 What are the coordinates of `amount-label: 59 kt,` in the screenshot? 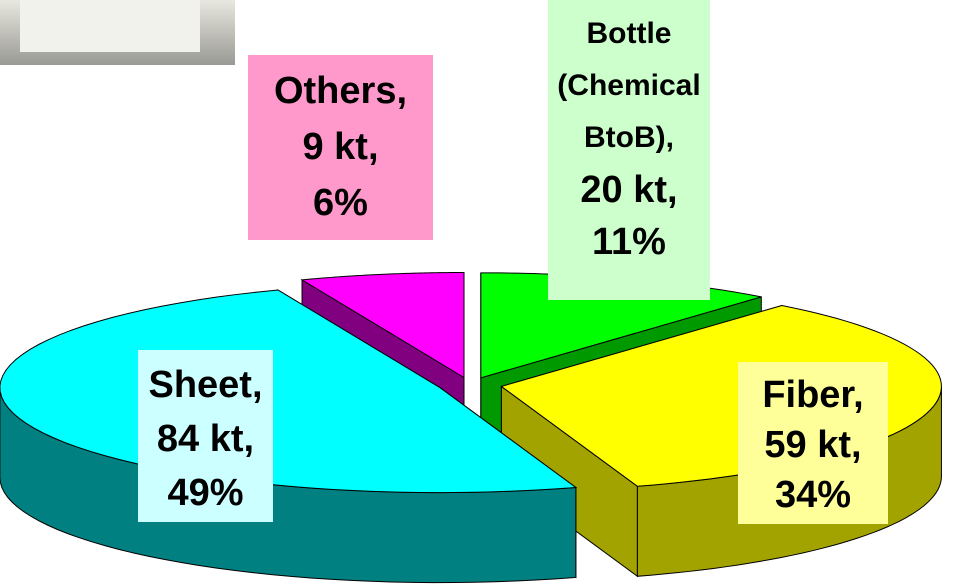 It's located at (813, 445).